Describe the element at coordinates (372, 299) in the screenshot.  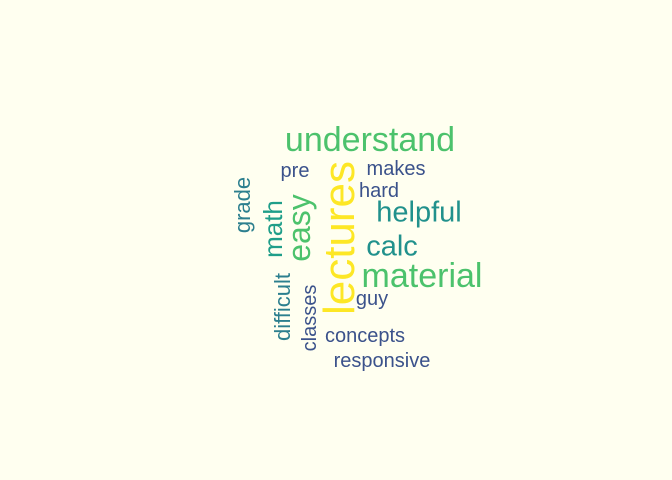
I see `word-guy: guy` at that location.